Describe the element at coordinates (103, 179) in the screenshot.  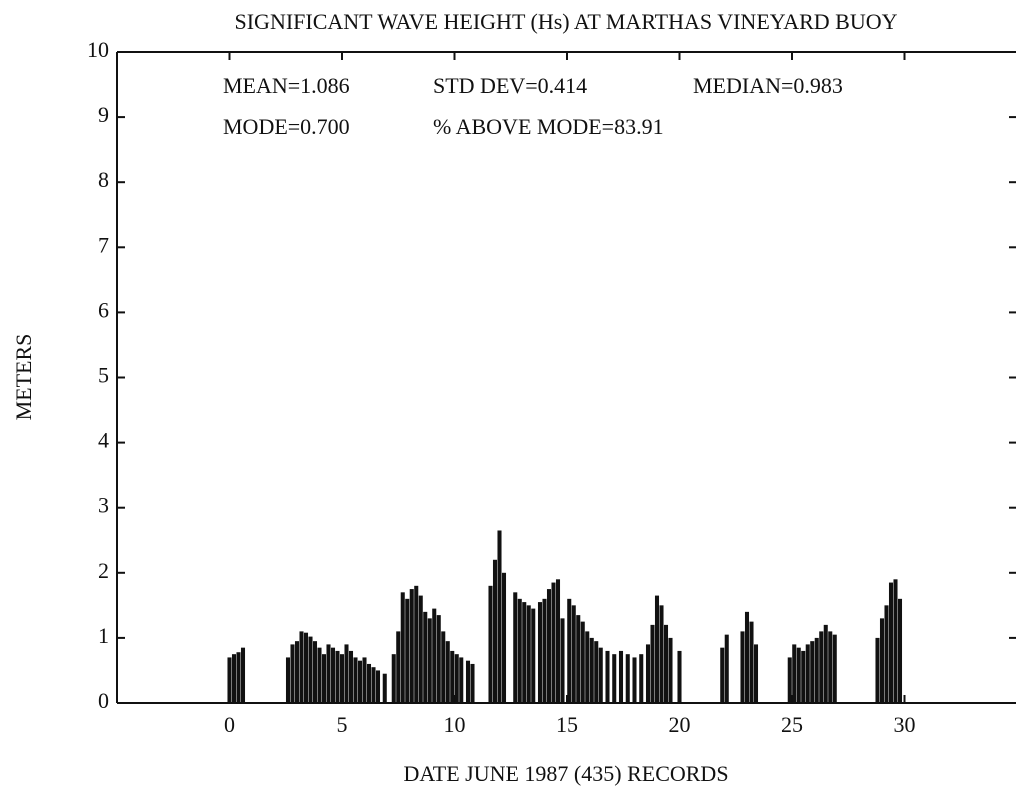
I see `y-tick-label: 8` at that location.